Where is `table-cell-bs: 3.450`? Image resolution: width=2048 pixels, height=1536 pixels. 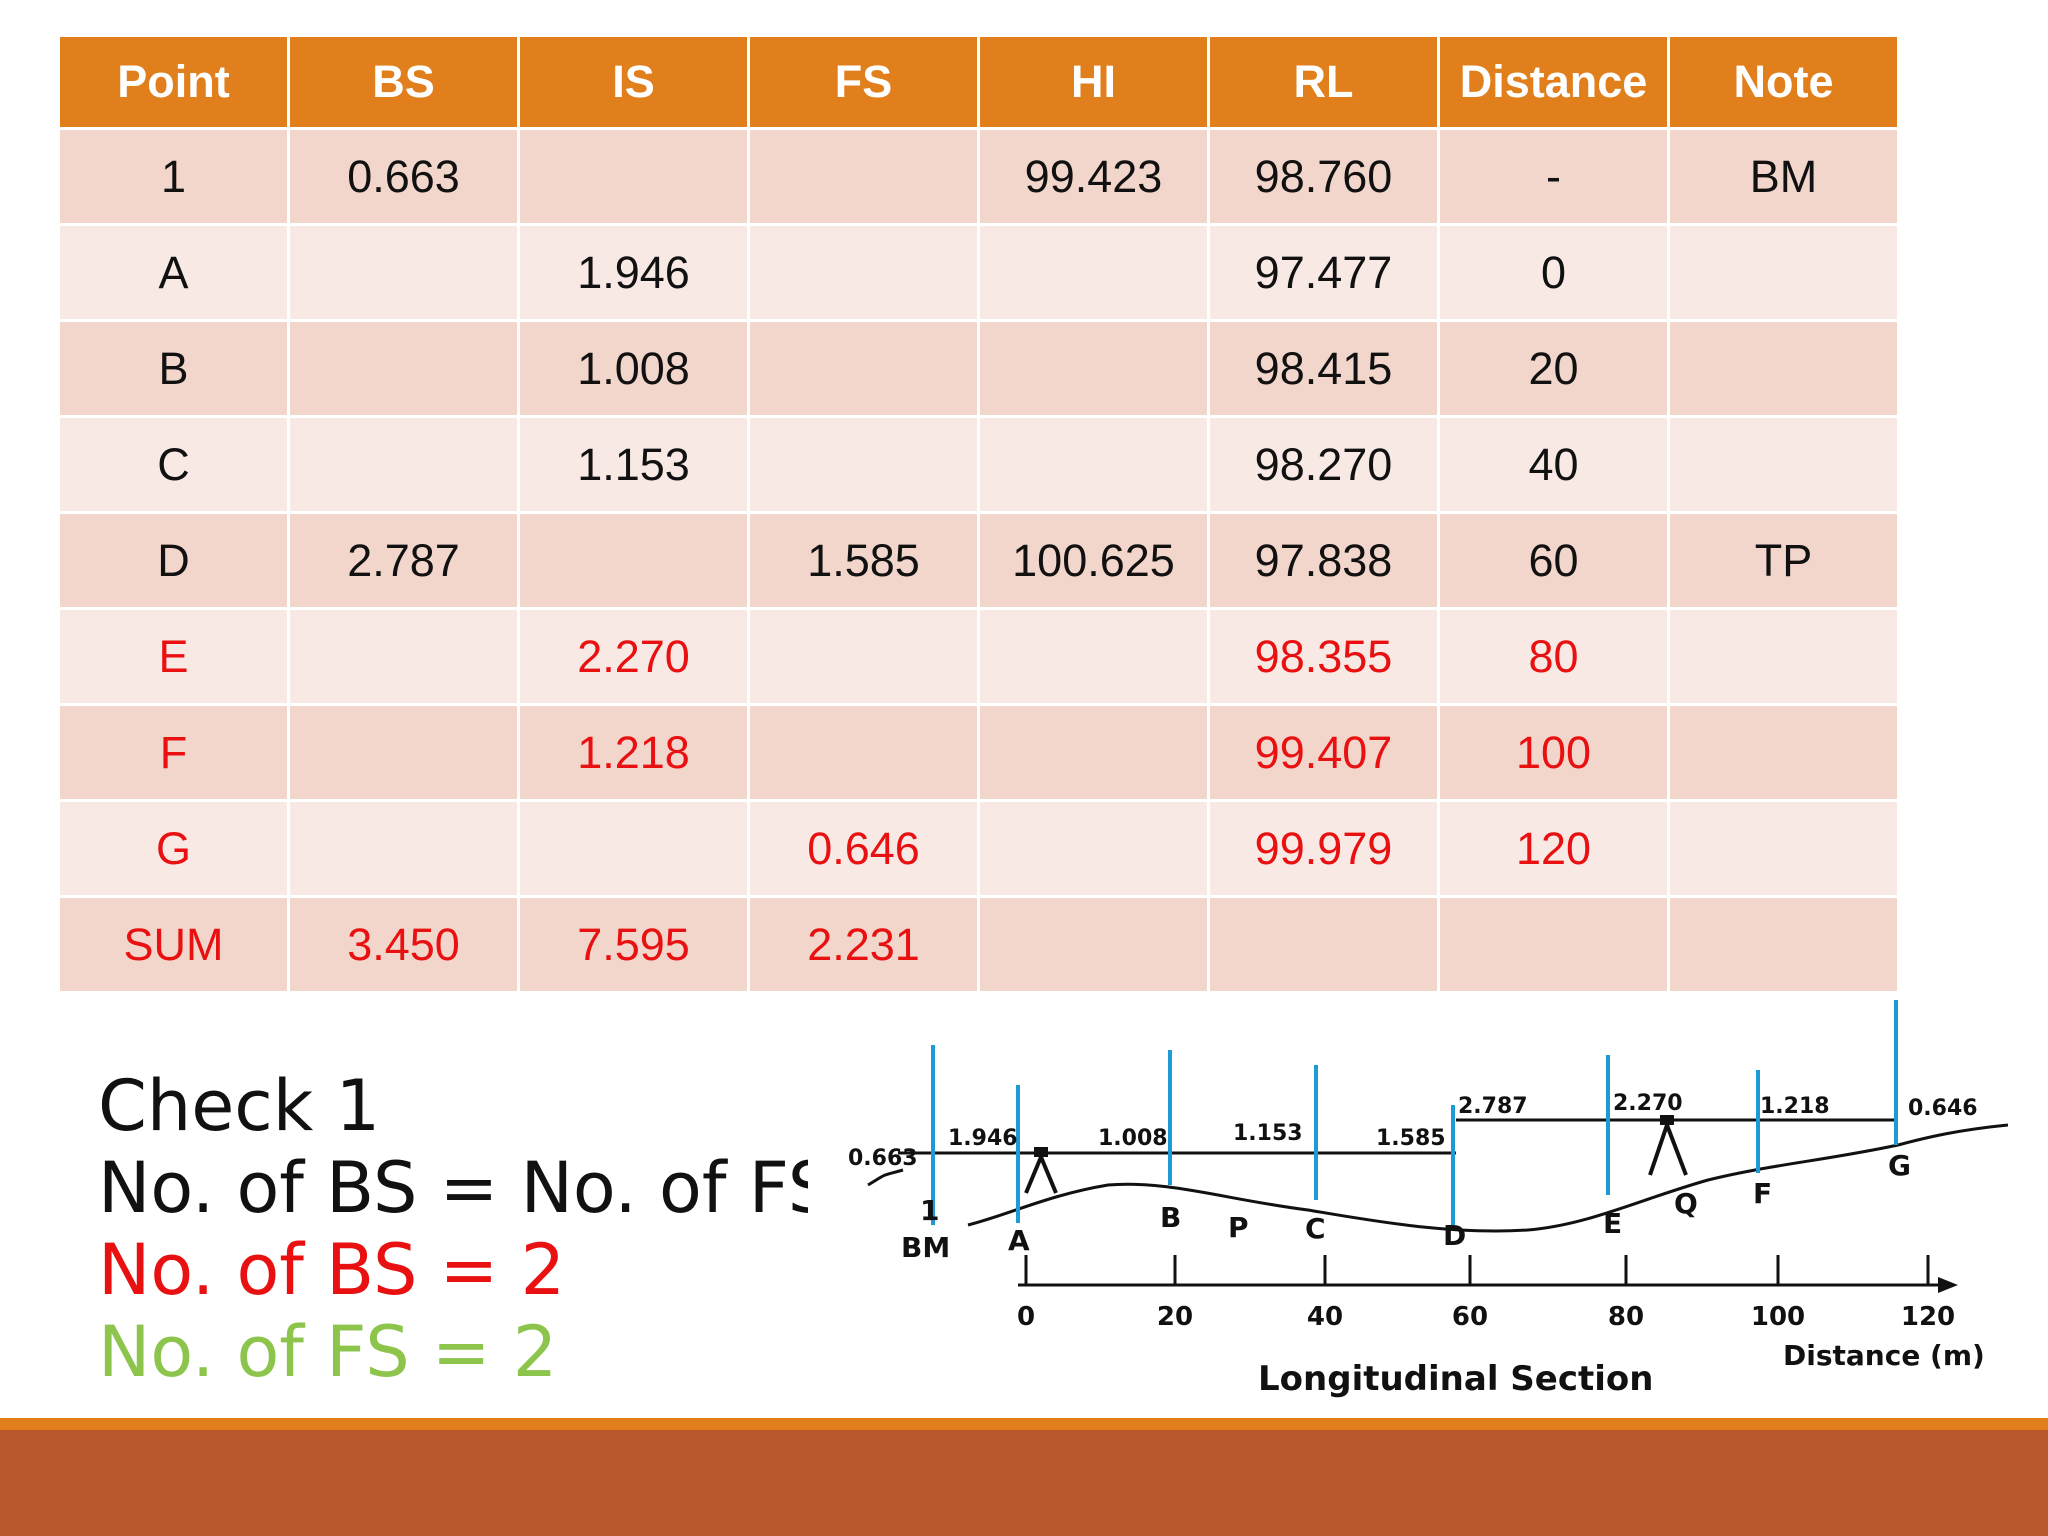
table-cell-bs: 3.450 is located at coordinates (403, 944).